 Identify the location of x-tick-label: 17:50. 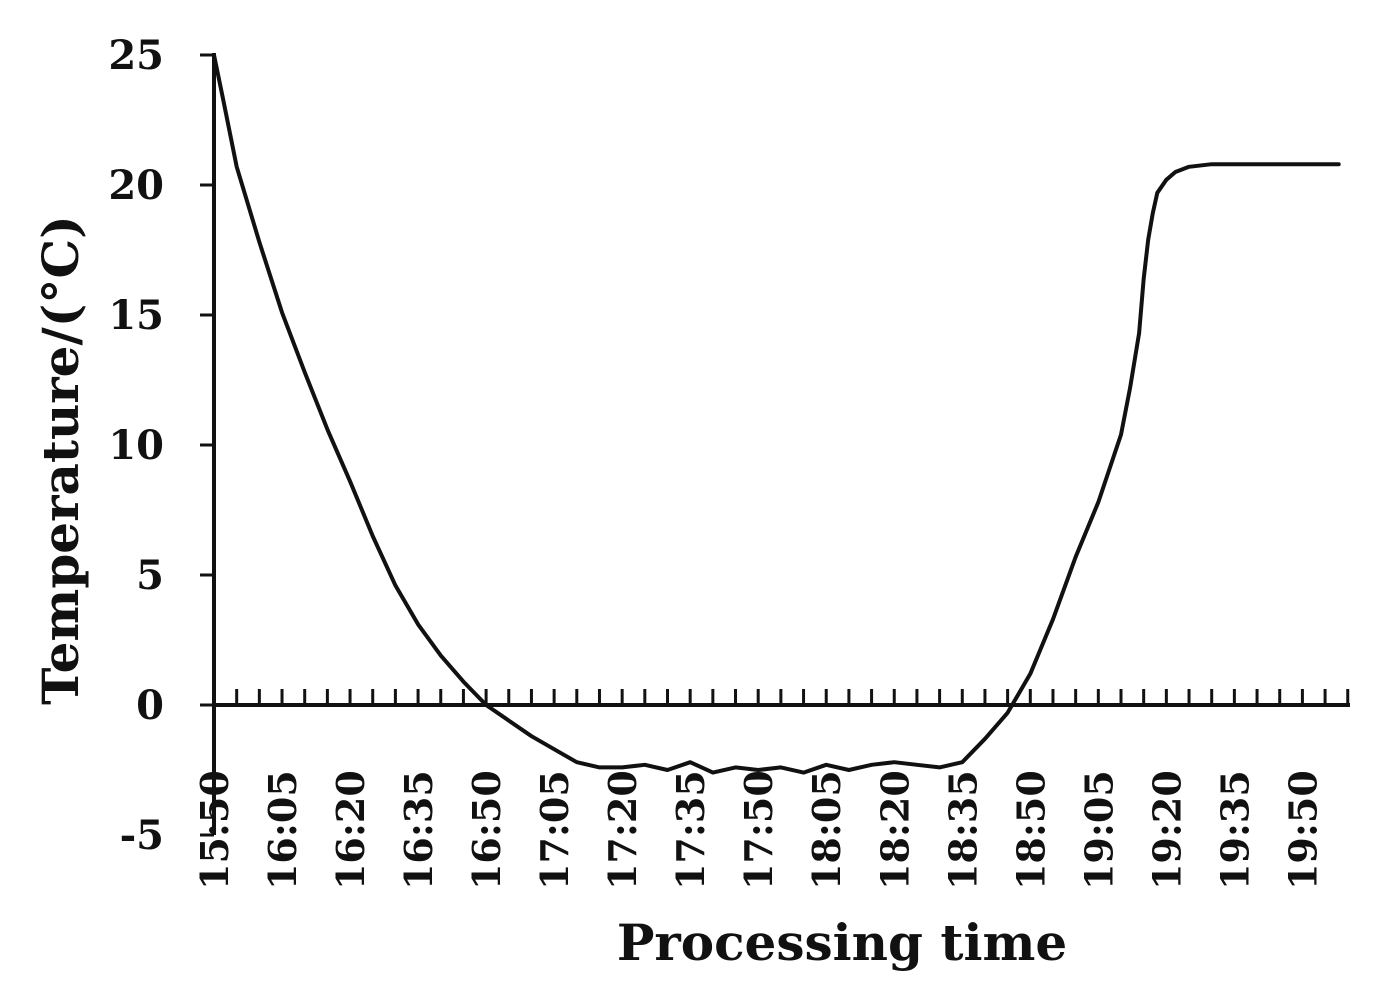
(758, 830).